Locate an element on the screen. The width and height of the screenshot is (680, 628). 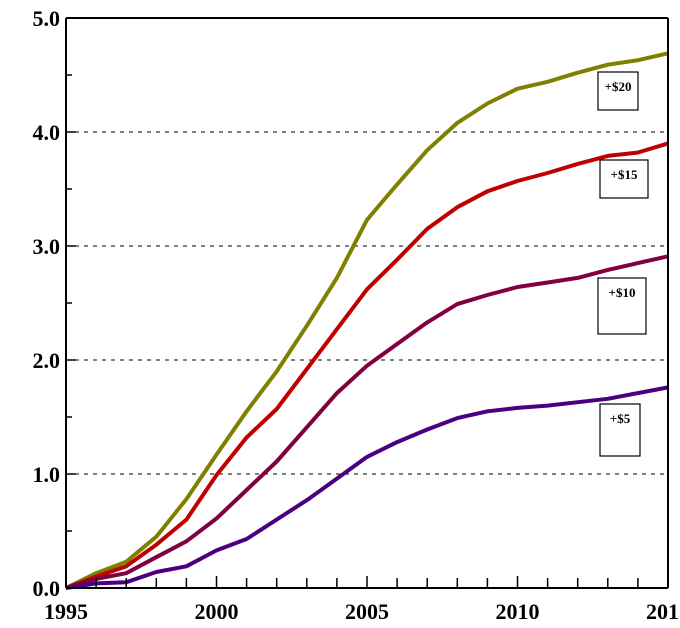
x-tick-label-4: 2015 is located at coordinates (663, 611).